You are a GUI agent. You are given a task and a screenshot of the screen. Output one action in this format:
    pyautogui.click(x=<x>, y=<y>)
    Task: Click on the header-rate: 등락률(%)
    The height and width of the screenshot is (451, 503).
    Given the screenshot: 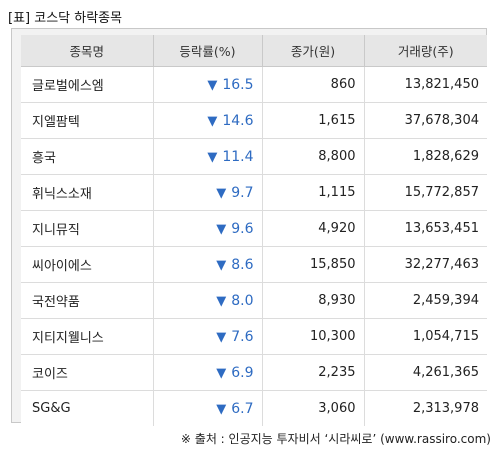 What is the action you would take?
    pyautogui.click(x=208, y=51)
    